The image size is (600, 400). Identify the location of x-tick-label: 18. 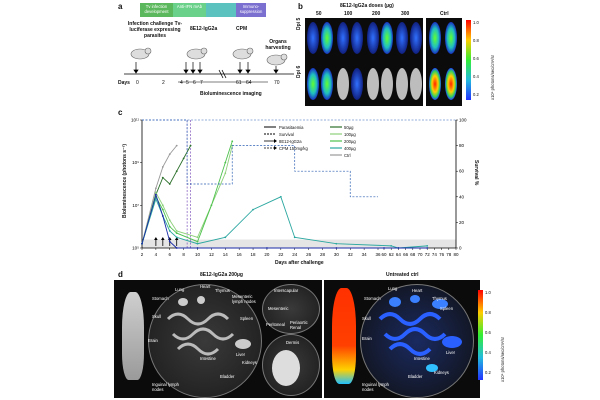
(254, 254).